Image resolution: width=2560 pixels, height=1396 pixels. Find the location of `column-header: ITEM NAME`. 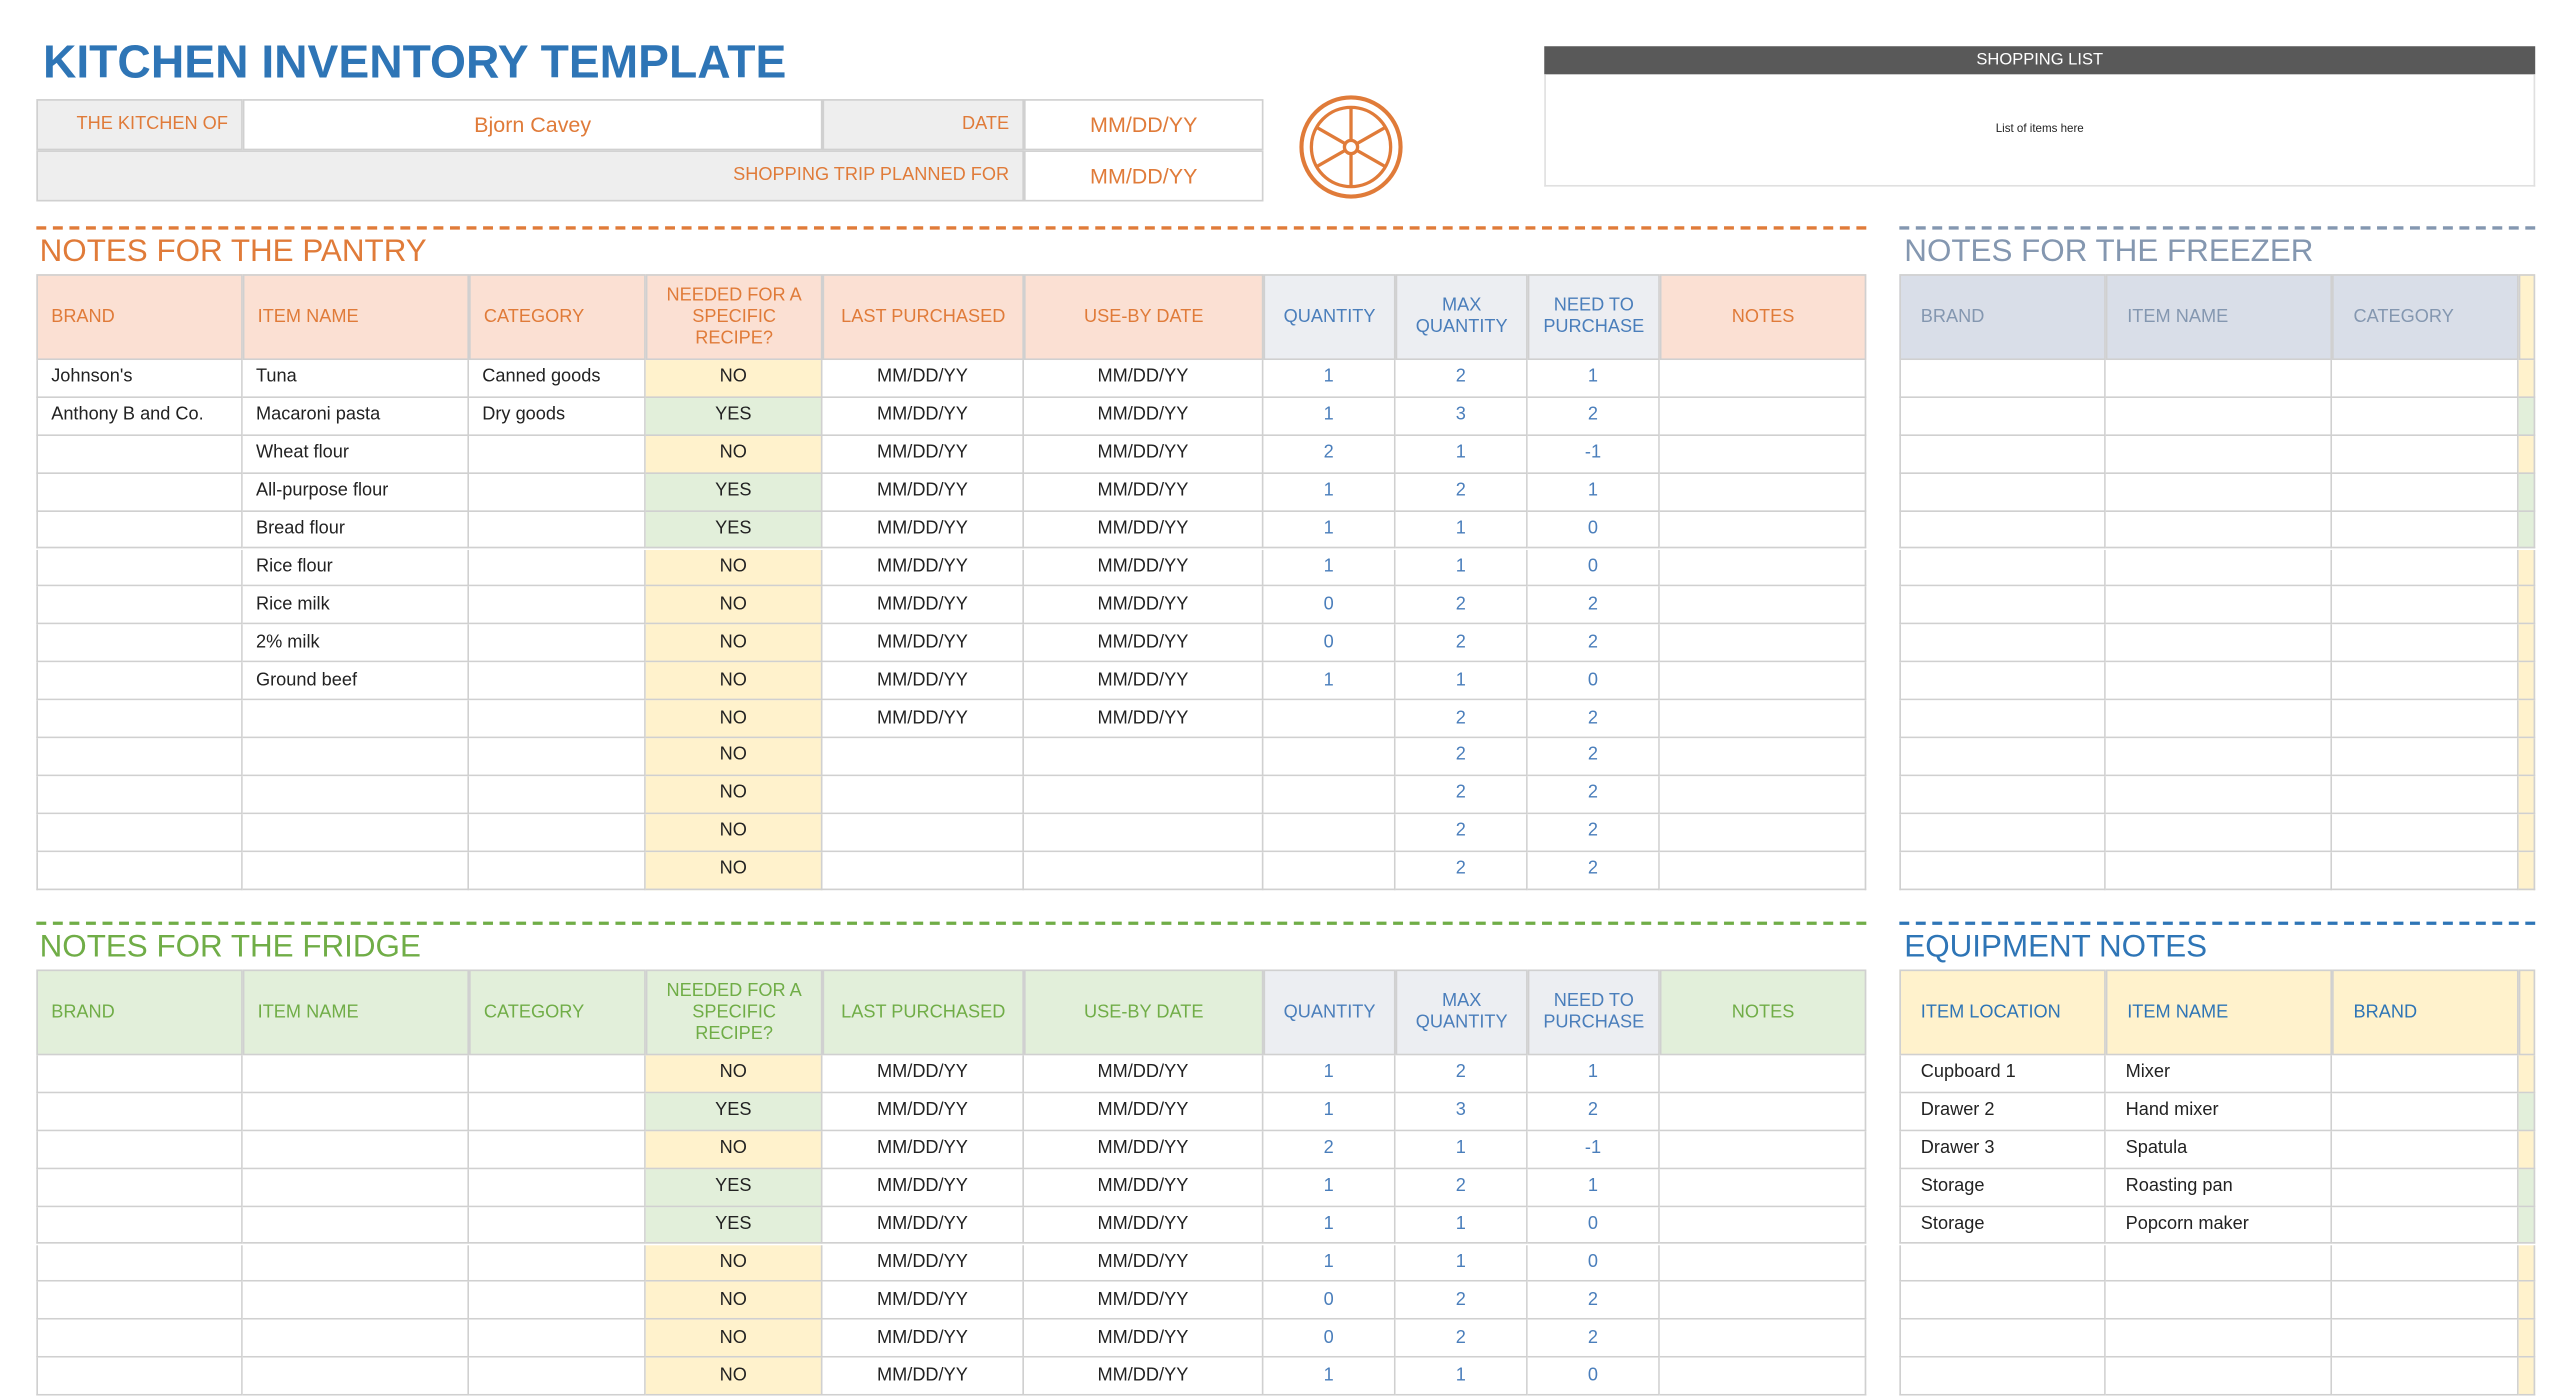

column-header: ITEM NAME is located at coordinates (356, 317).